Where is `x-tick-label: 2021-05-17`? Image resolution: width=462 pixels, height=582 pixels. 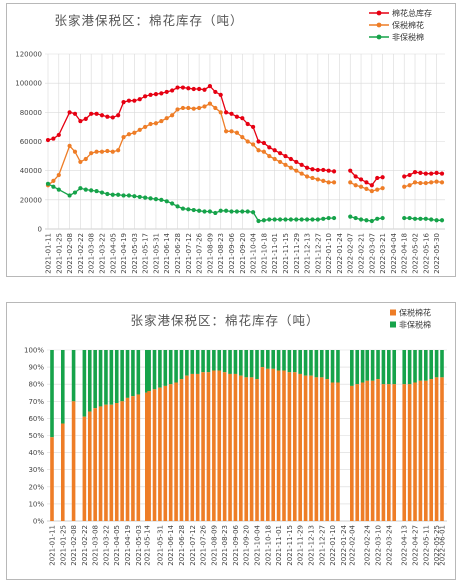
x-tick-label: 2021-05-17 is located at coordinates (146, 253).